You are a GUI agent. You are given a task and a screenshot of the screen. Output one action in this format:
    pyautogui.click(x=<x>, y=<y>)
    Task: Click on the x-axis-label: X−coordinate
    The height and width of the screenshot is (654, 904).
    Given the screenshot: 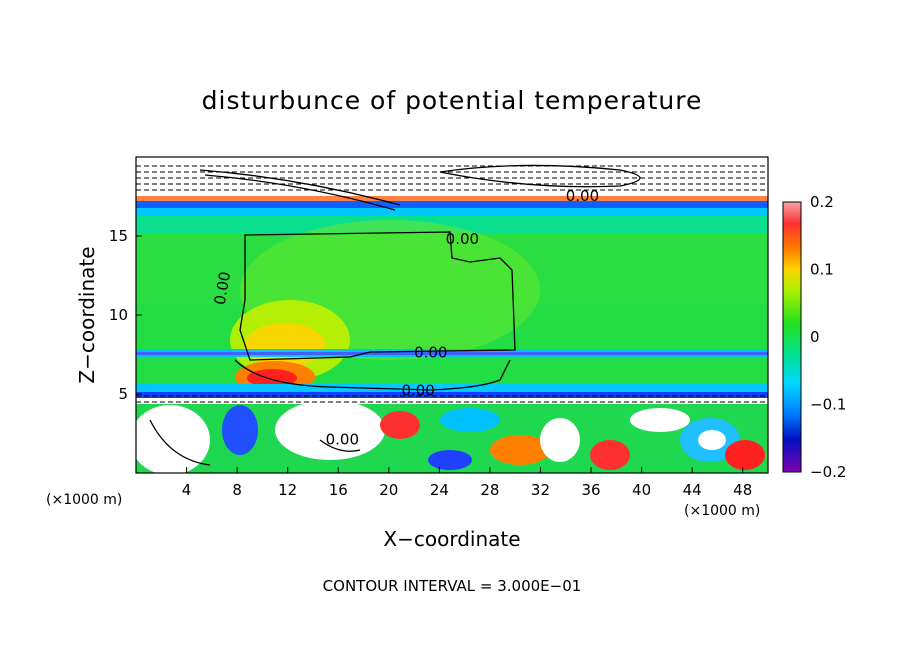 What is the action you would take?
    pyautogui.click(x=451, y=539)
    